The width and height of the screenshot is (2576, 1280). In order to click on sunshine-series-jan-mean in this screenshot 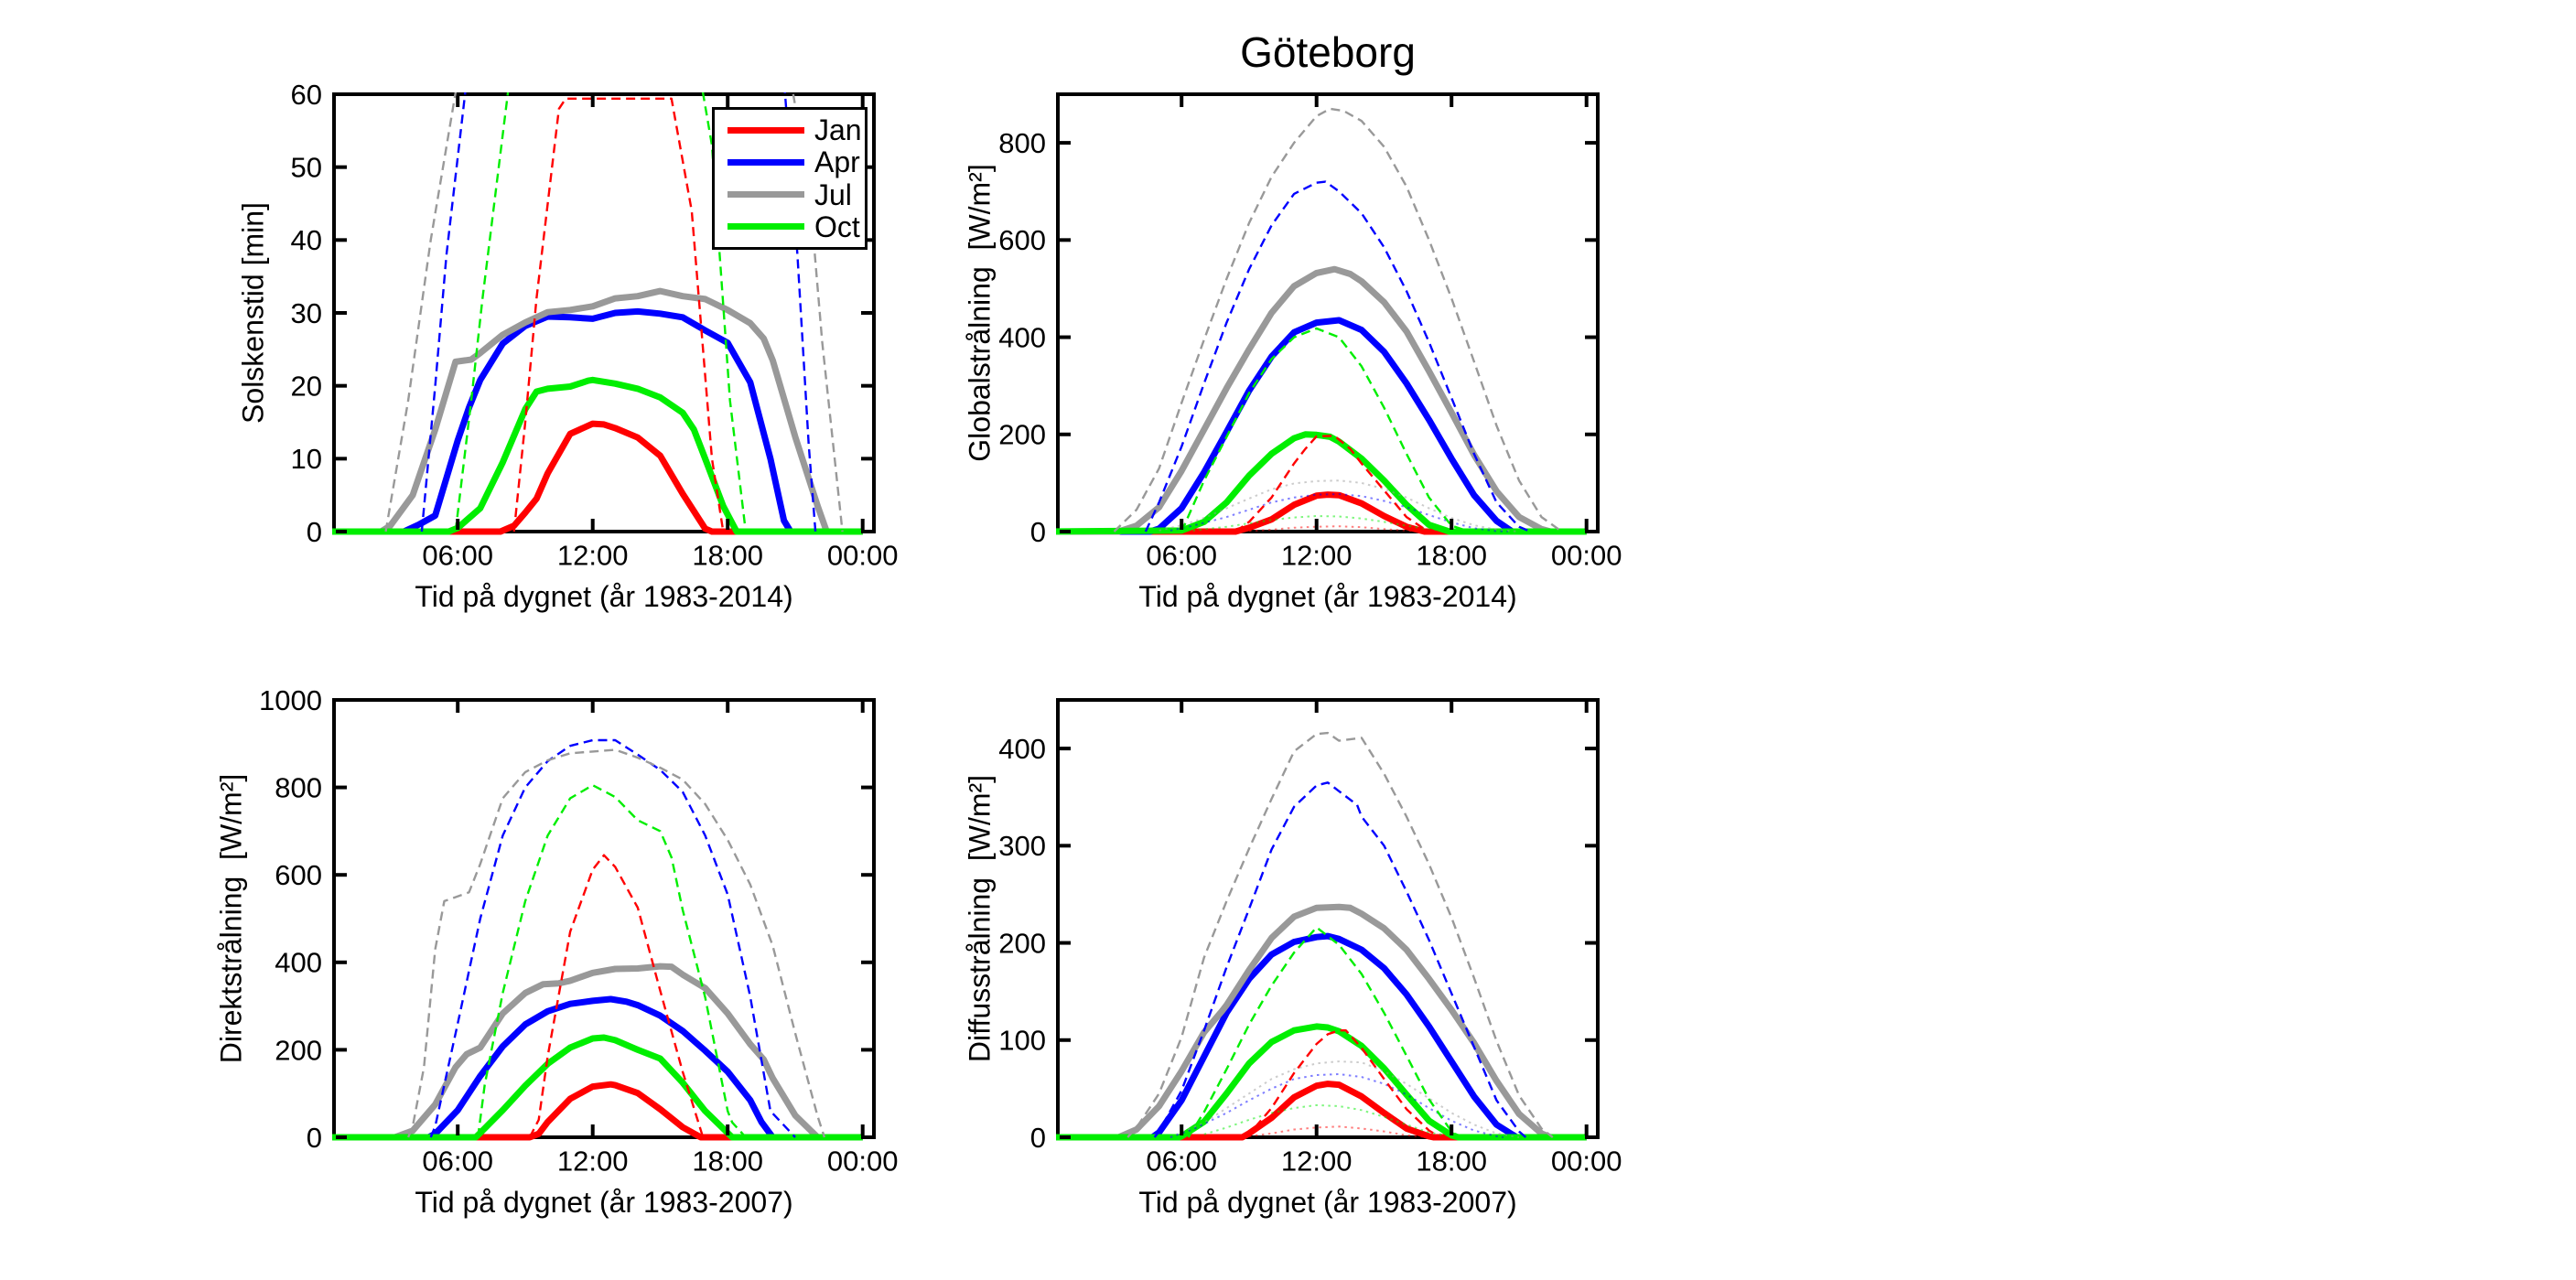, I will do `click(597, 477)`.